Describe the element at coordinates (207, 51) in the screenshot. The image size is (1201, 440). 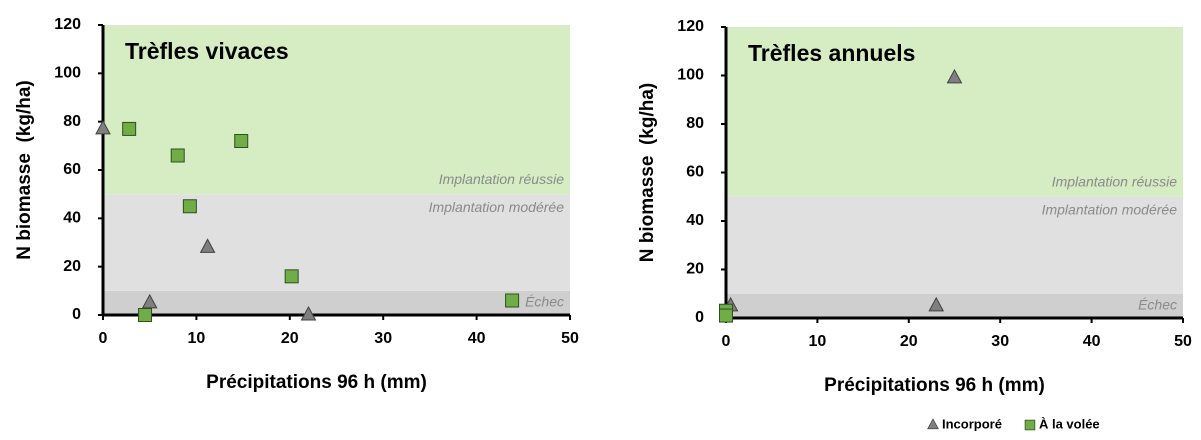
I see `chart-title: Trèfles vivaces` at that location.